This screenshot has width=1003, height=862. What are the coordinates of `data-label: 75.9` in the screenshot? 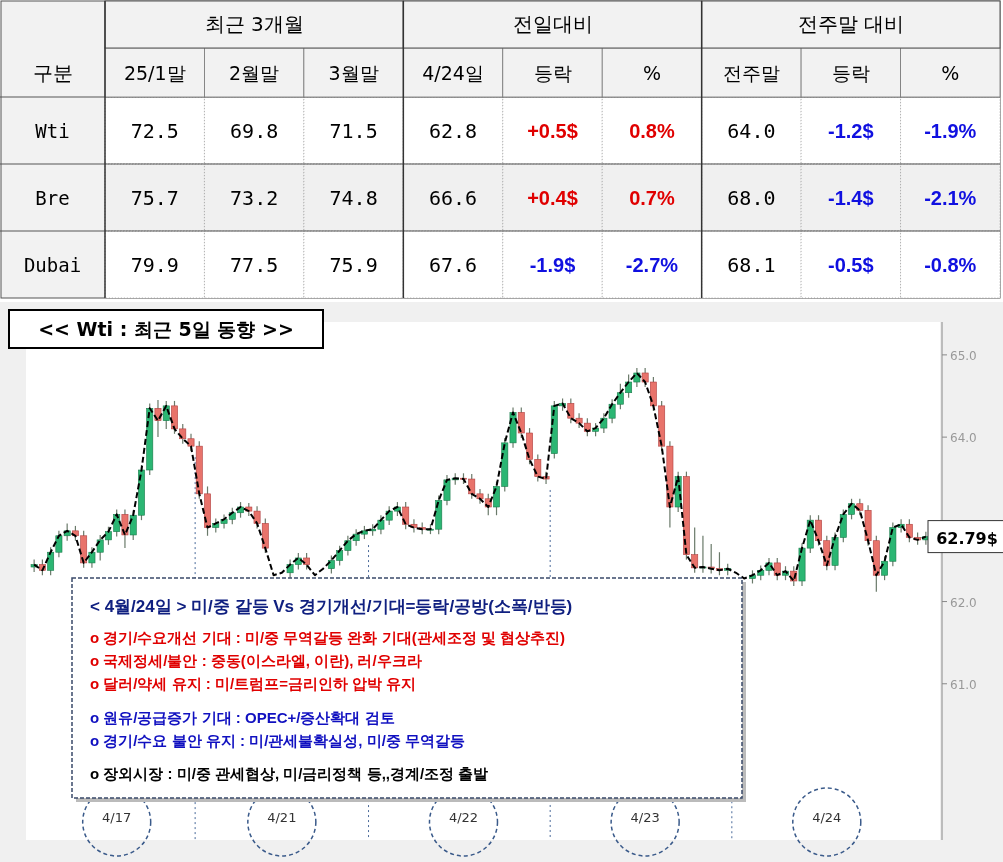 It's located at (353, 264).